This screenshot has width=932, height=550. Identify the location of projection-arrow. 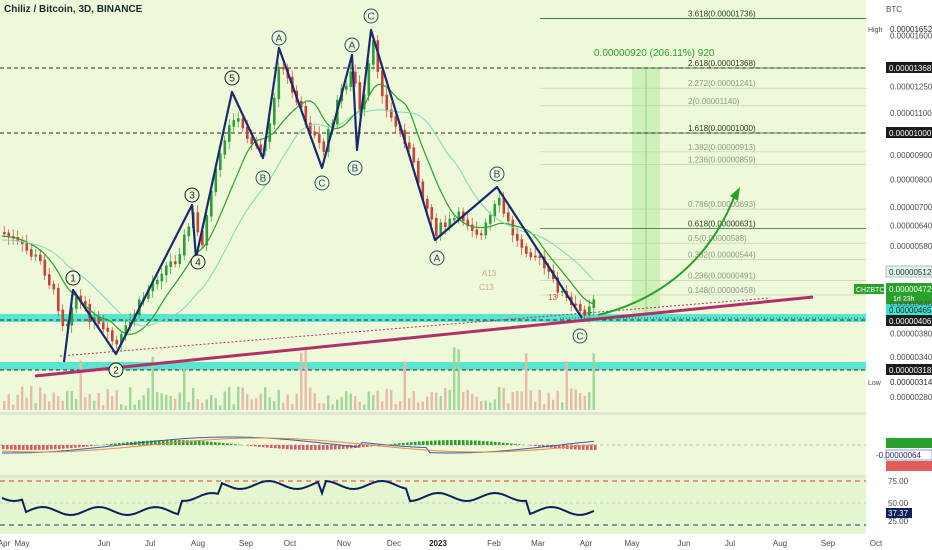
(666, 255).